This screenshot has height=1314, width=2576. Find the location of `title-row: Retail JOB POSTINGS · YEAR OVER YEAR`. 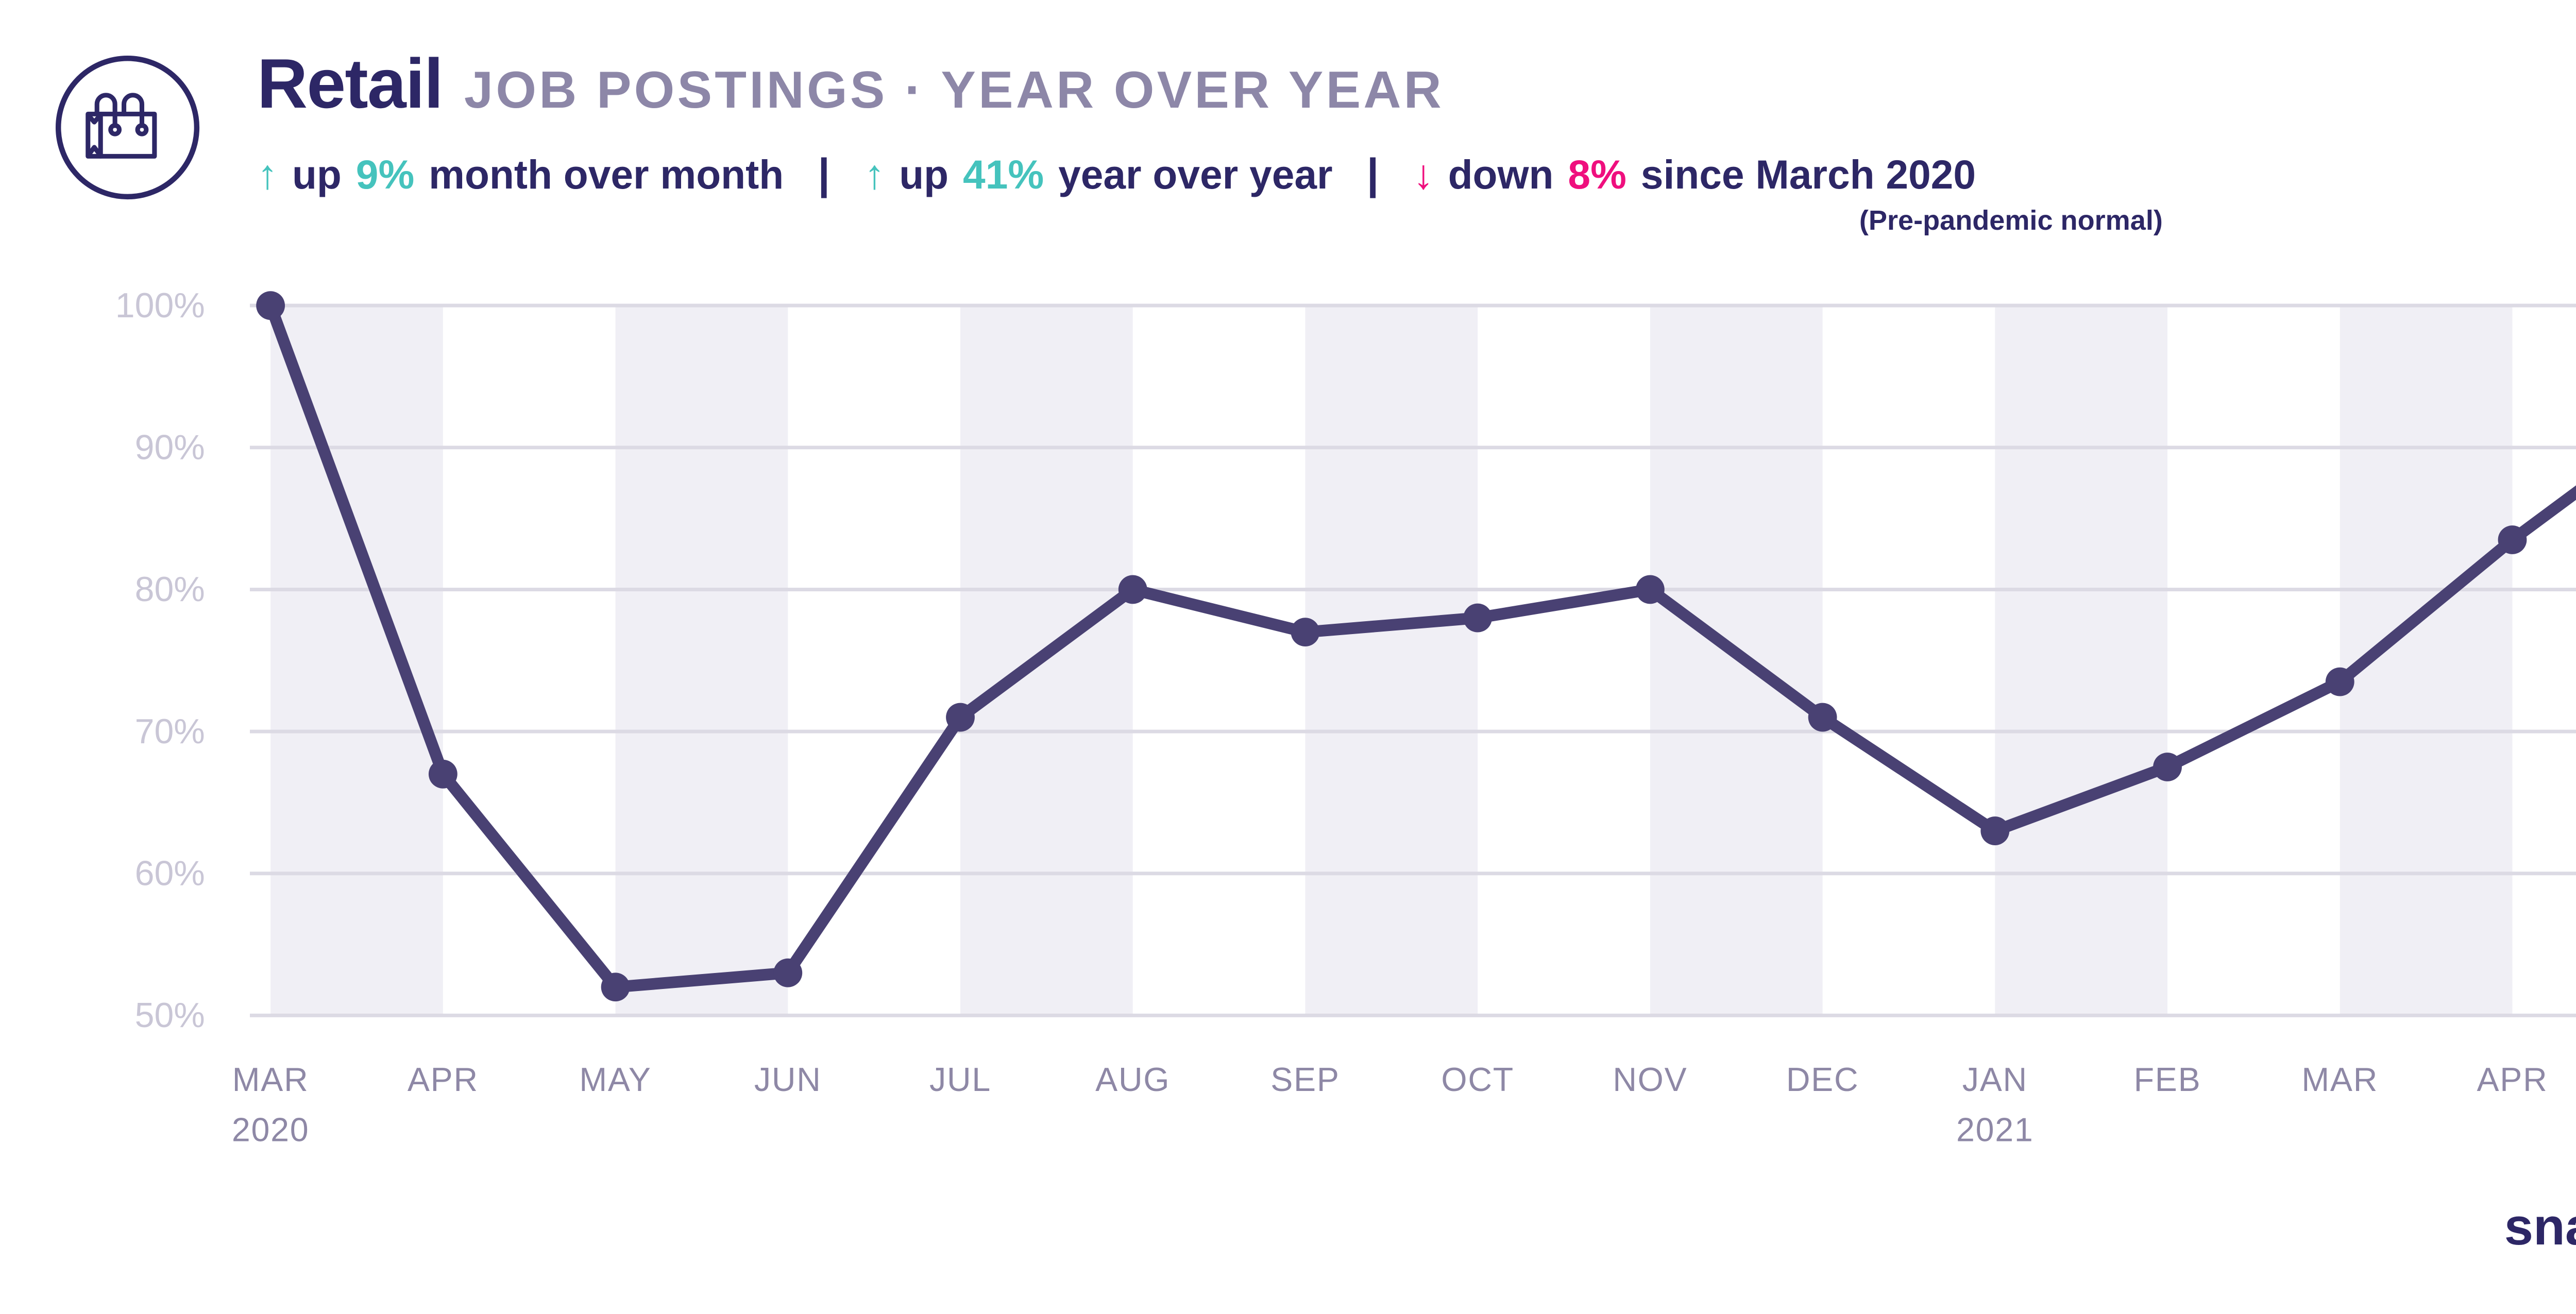

title-row: Retail JOB POSTINGS · YEAR OVER YEAR is located at coordinates (1116, 83).